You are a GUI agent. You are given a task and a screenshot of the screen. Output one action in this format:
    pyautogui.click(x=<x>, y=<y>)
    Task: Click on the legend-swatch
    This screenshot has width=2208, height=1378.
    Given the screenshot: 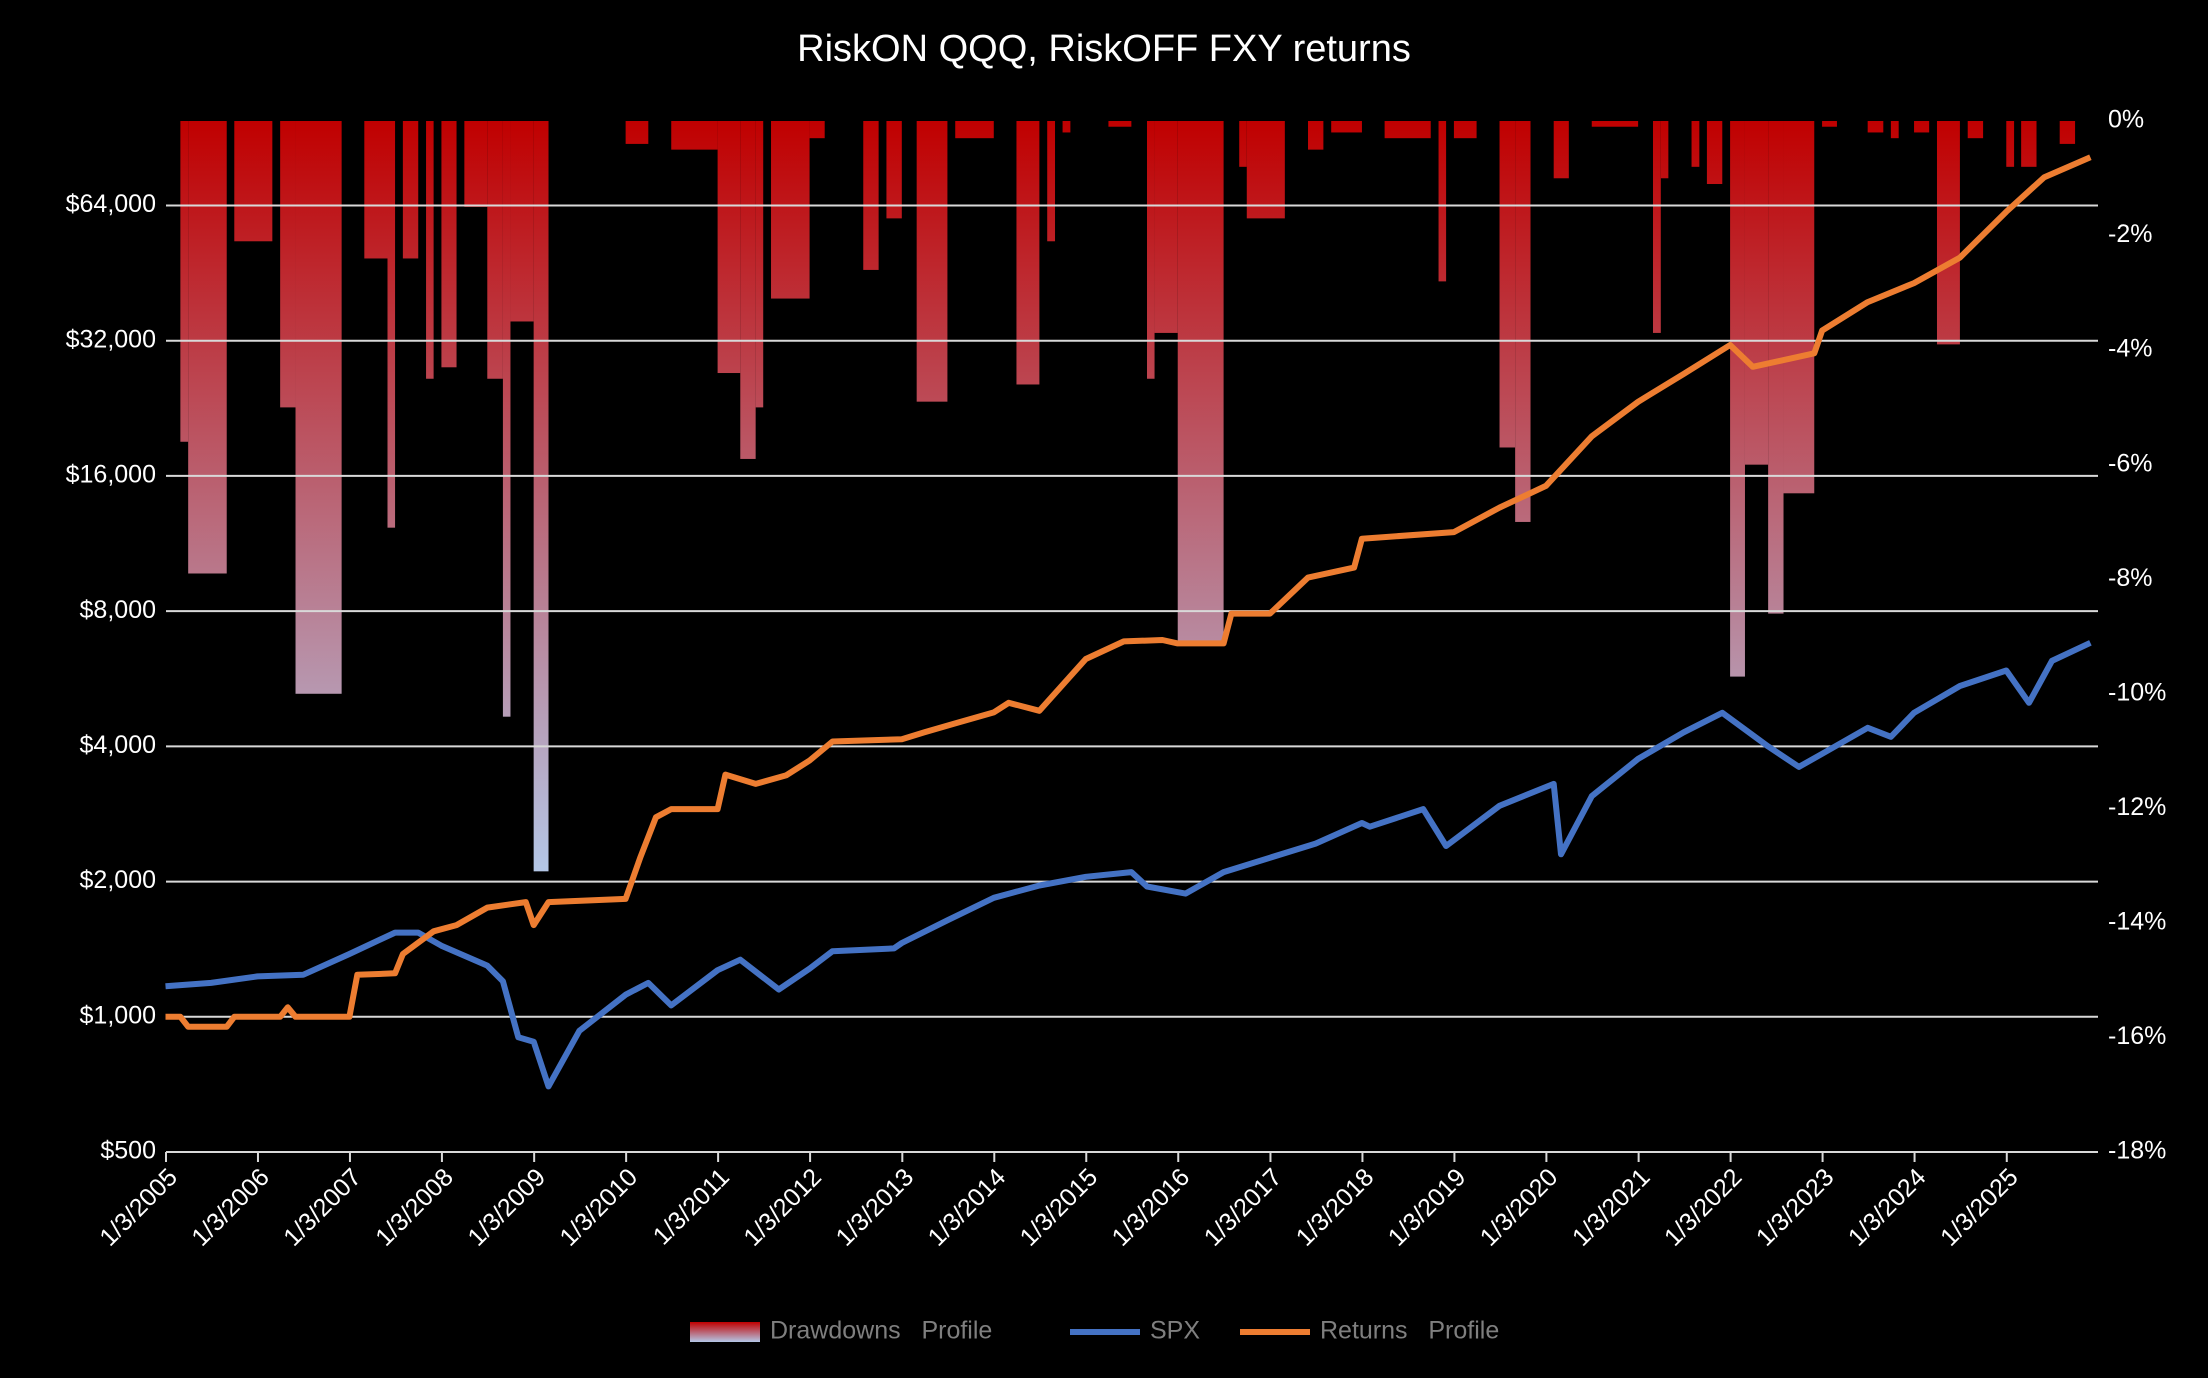 What is the action you would take?
    pyautogui.click(x=725, y=1332)
    